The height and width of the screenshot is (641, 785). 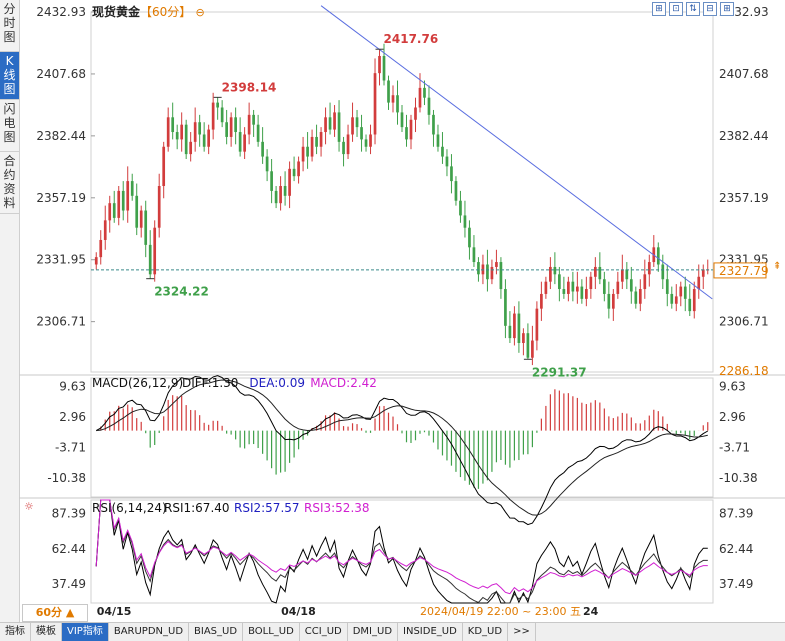 What do you see at coordinates (324, 632) in the screenshot?
I see `tab-cci: CCI_UD` at bounding box center [324, 632].